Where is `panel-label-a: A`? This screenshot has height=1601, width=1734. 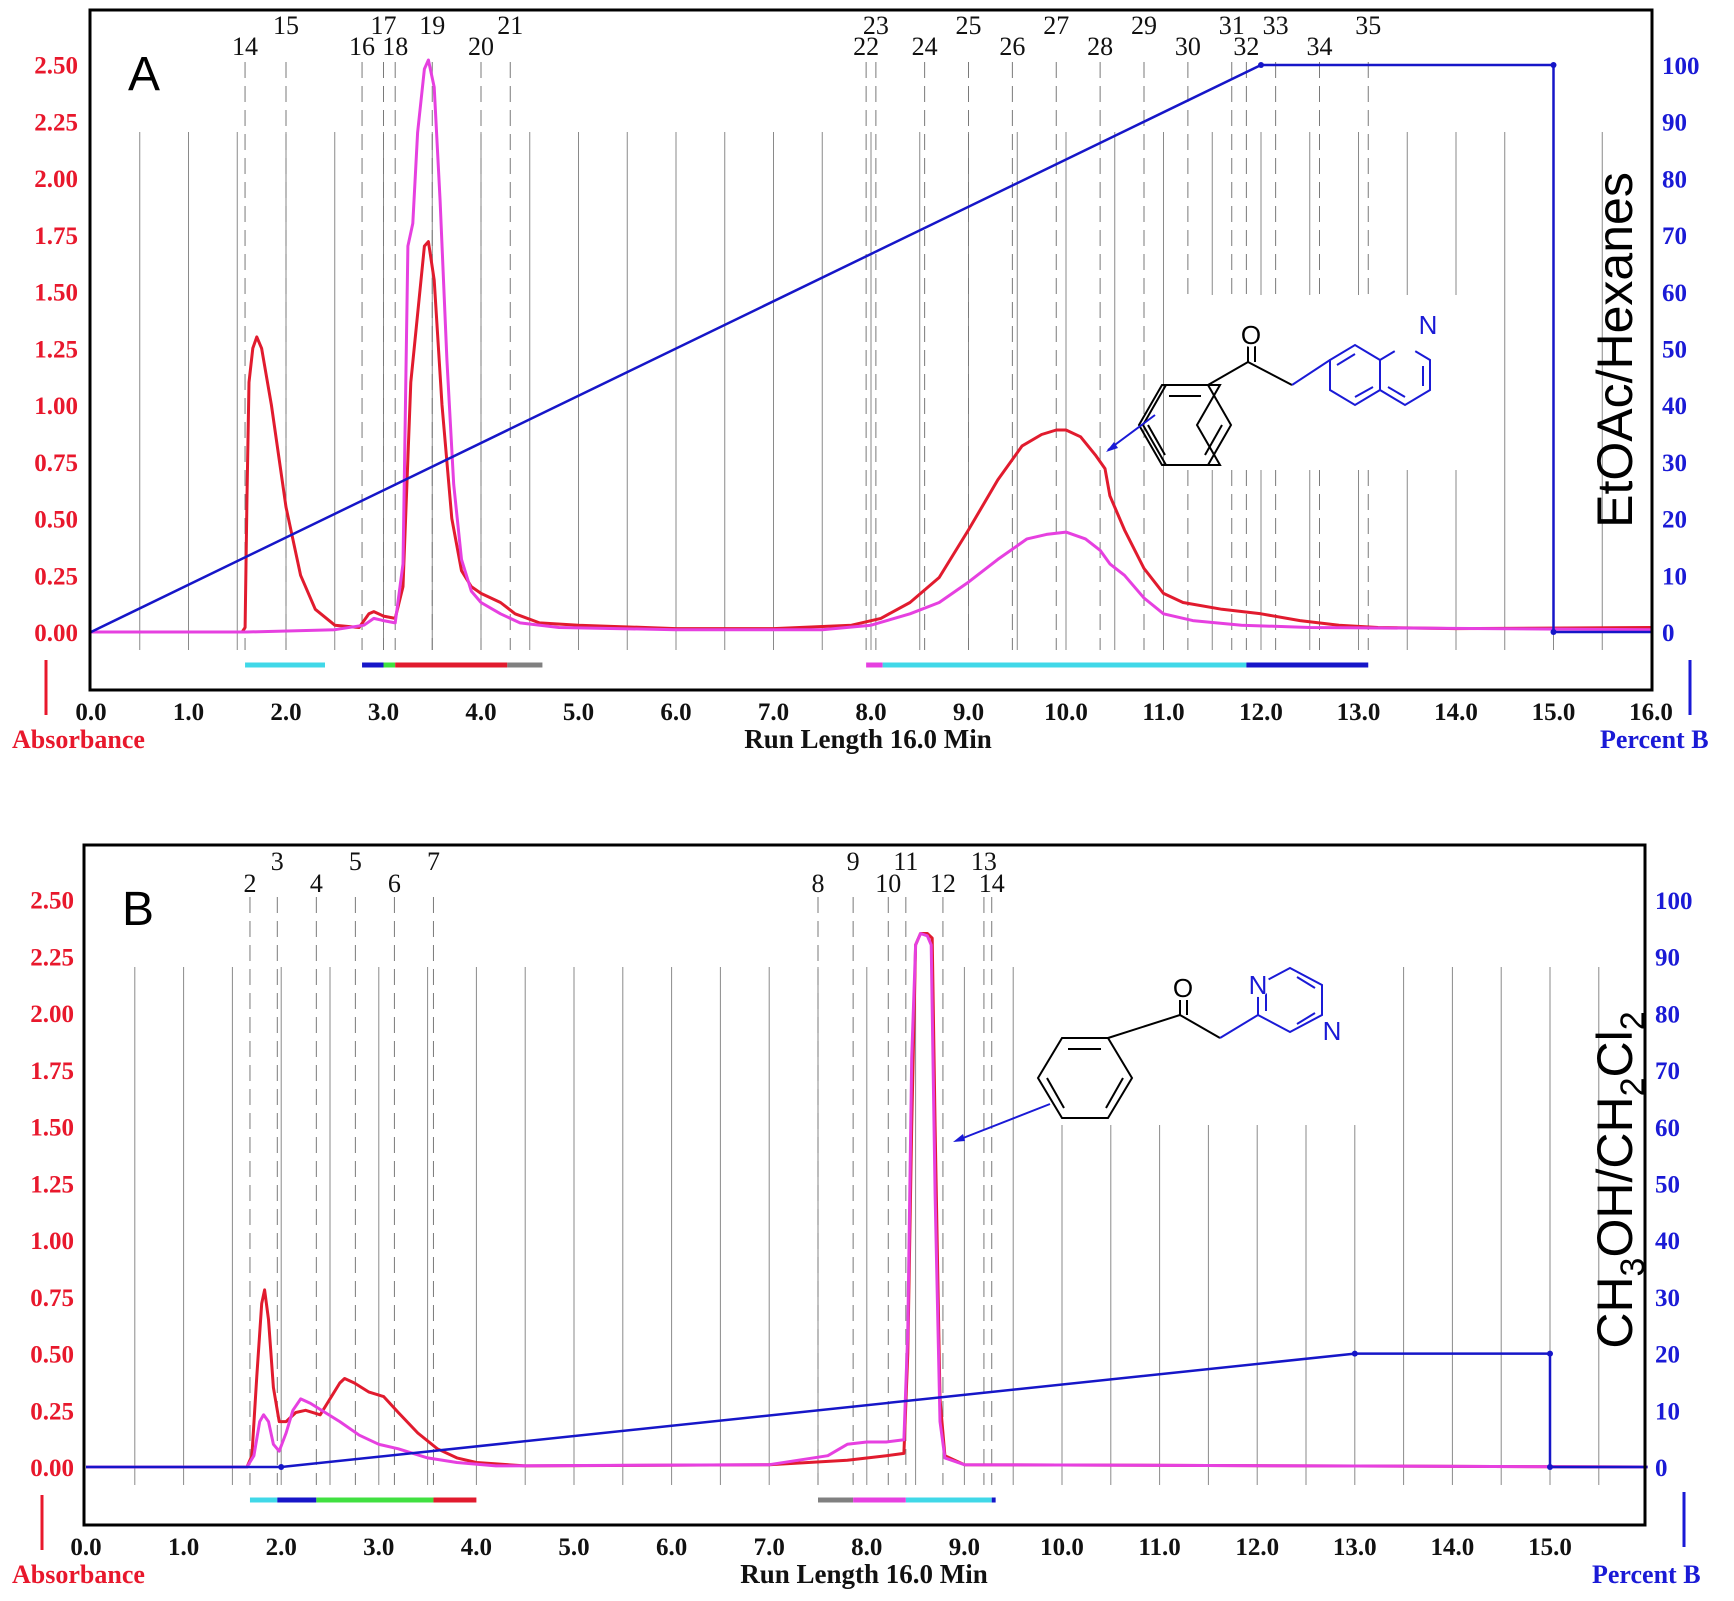 panel-label-a: A is located at coordinates (144, 74).